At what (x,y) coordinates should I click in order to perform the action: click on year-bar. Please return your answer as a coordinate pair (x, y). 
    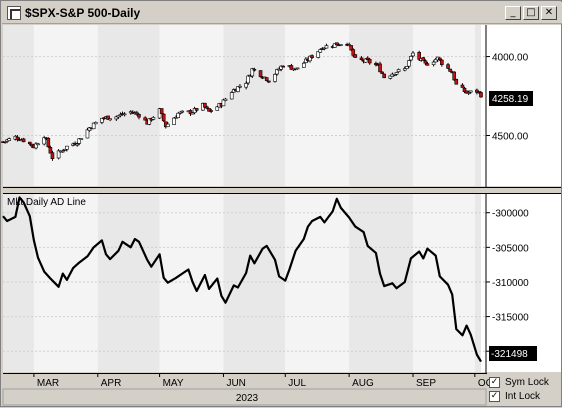
    Looking at the image, I should click on (244, 397).